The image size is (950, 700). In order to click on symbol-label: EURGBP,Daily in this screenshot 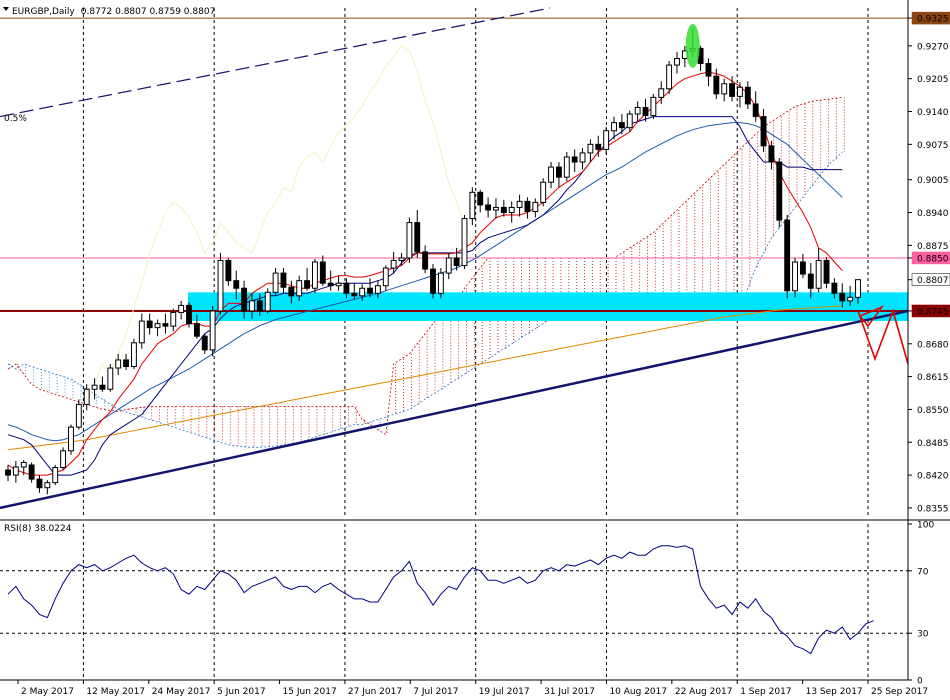, I will do `click(43, 12)`.